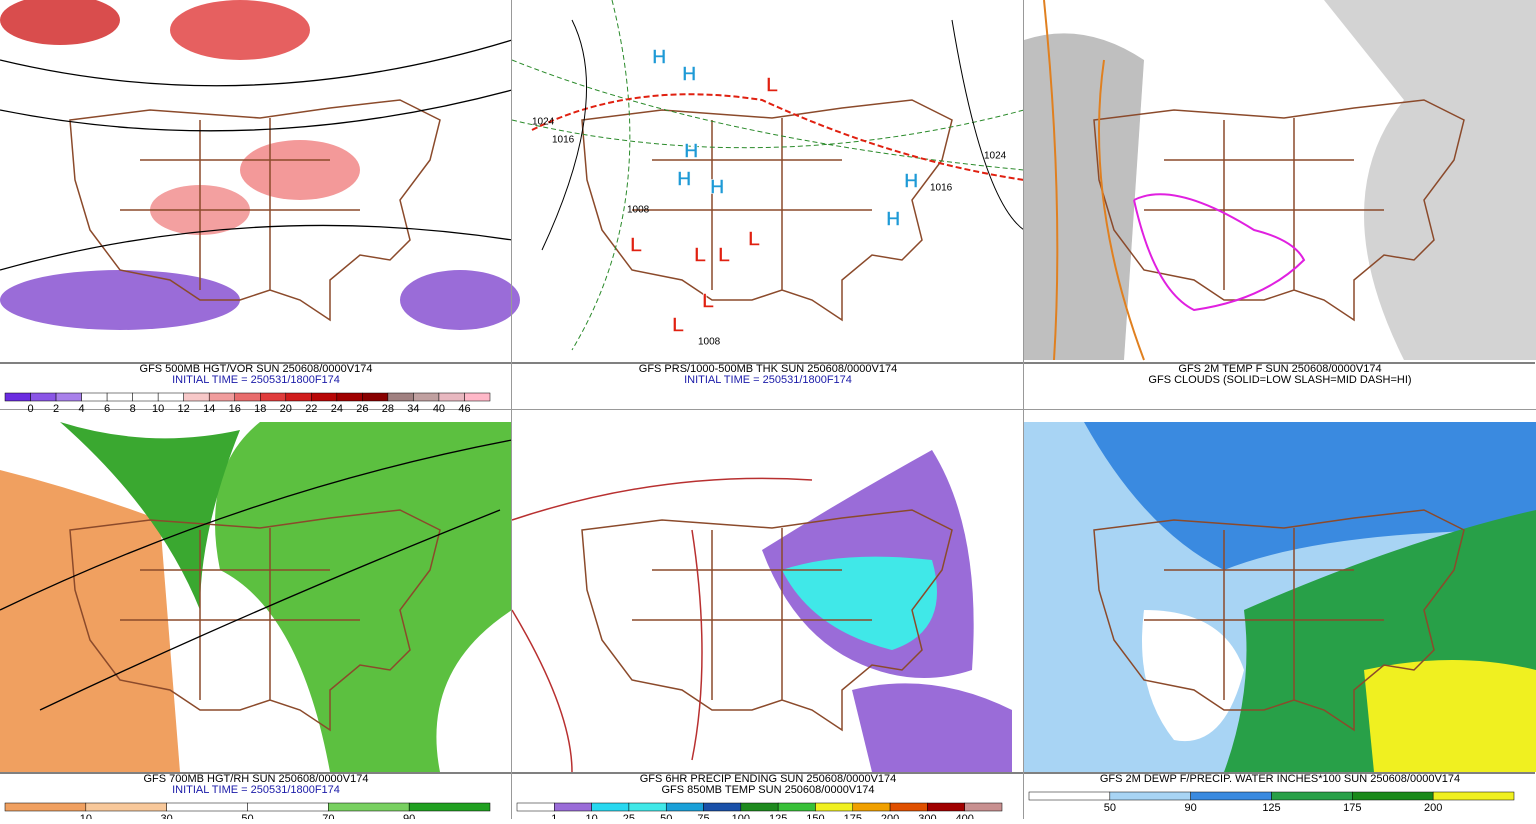 The image size is (1536, 824). Describe the element at coordinates (107, 409) in the screenshot. I see `colorbar-label: 6` at that location.